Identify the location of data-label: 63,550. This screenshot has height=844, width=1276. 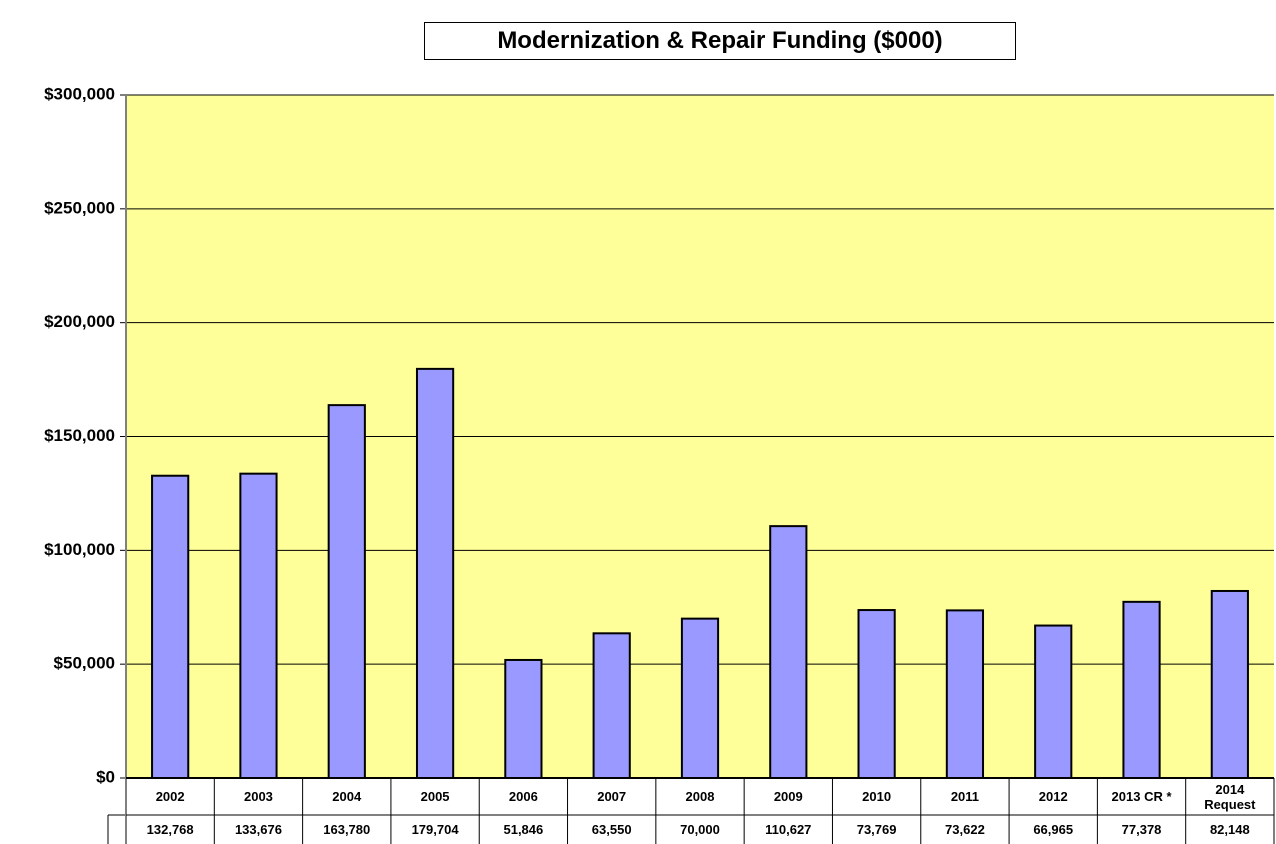
(611, 829).